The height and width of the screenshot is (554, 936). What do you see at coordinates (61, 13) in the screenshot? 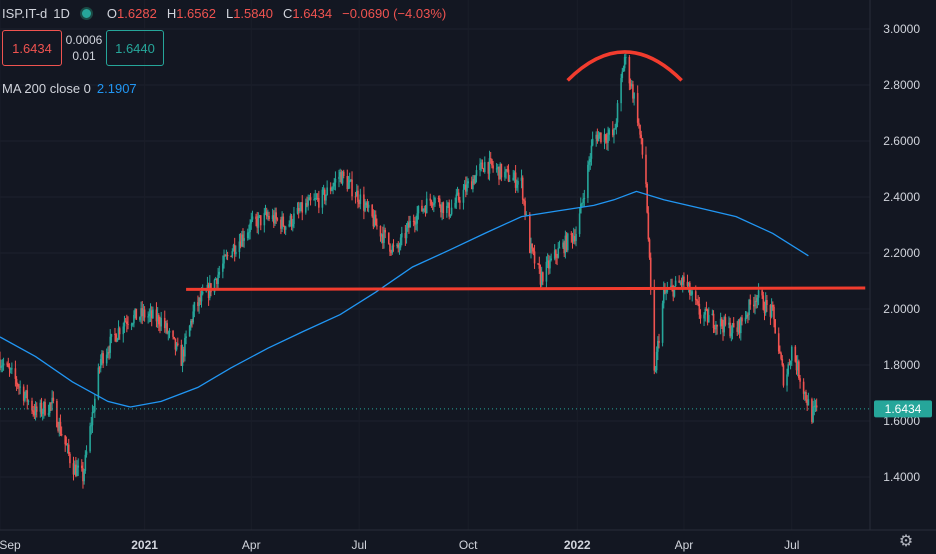
I see `interval-label: 1D` at bounding box center [61, 13].